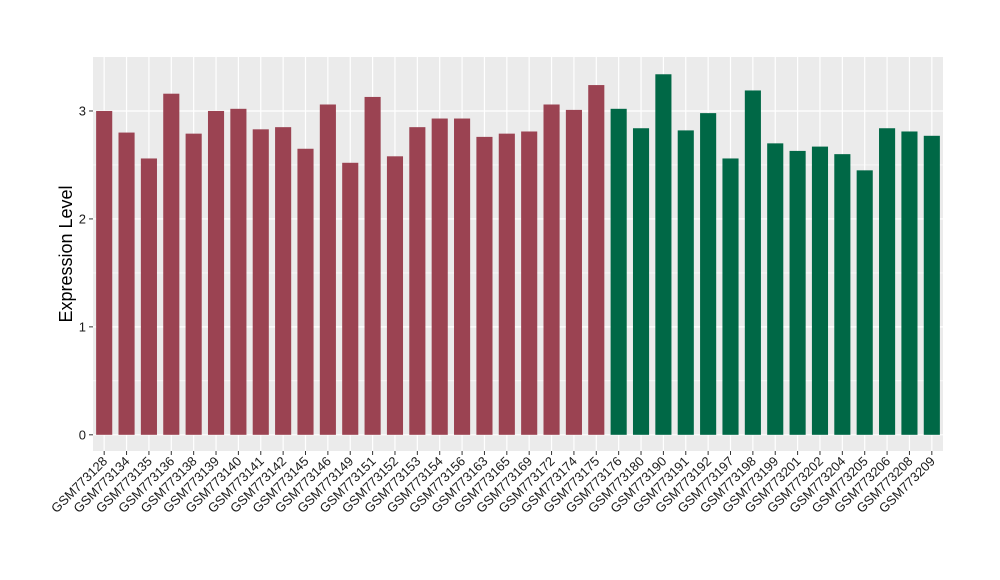 This screenshot has height=580, width=1000. Describe the element at coordinates (305, 291) in the screenshot. I see `bar-GSM773145` at that location.